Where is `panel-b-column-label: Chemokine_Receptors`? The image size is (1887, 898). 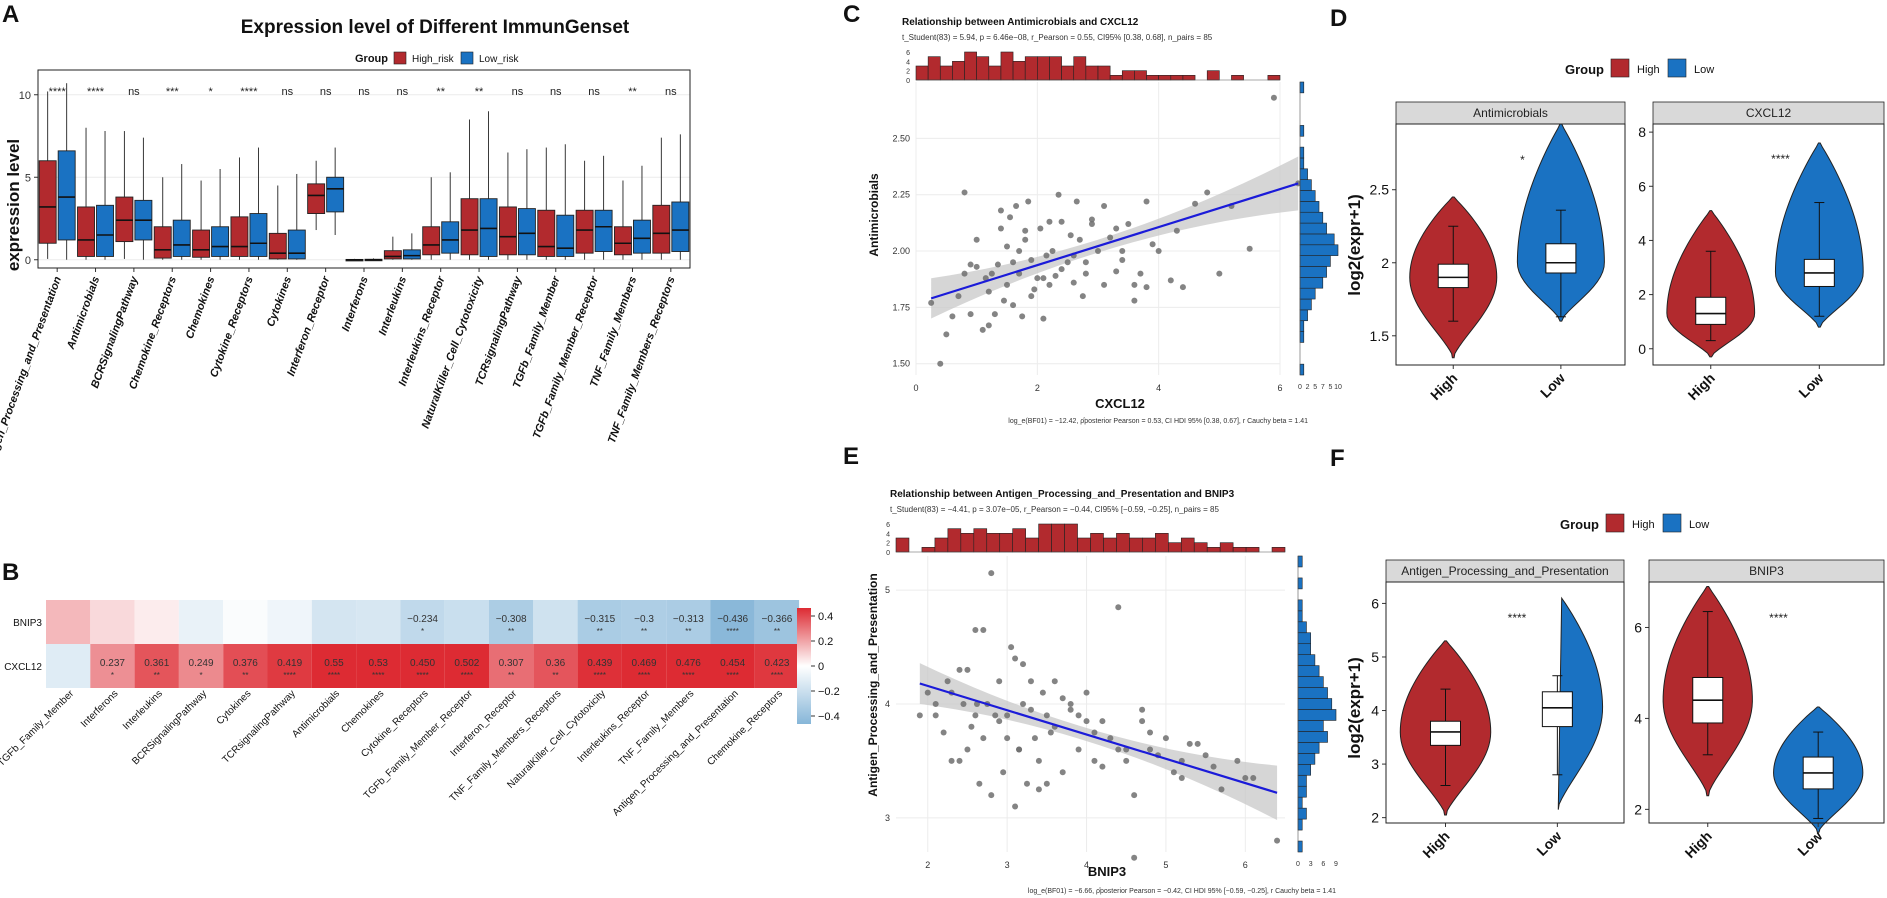
panel-b-column-label: Chemokine_Receptors is located at coordinates (745, 728).